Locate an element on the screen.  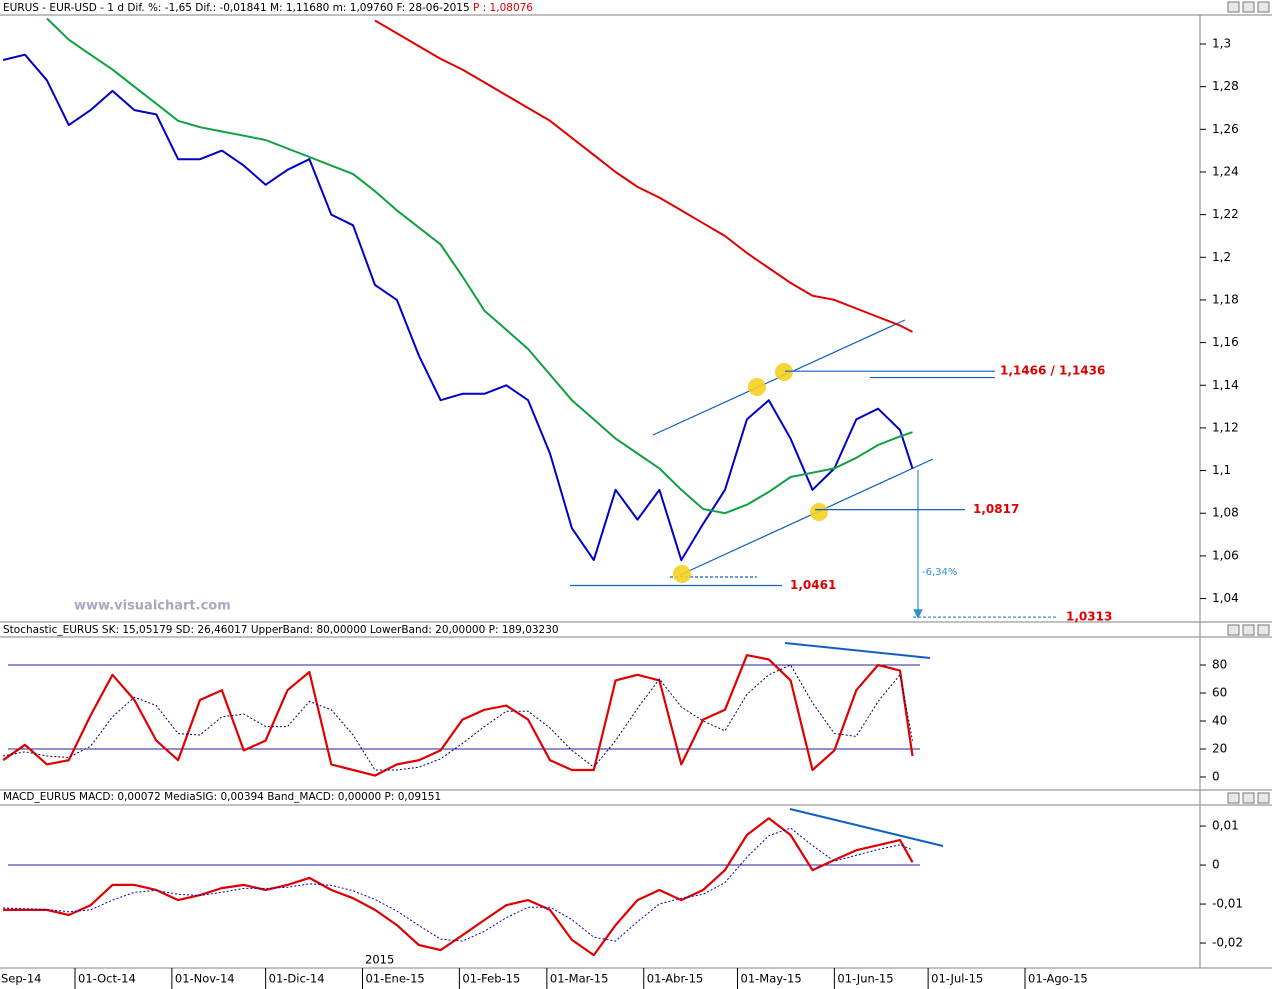
change-label: -6,34% is located at coordinates (939, 572).